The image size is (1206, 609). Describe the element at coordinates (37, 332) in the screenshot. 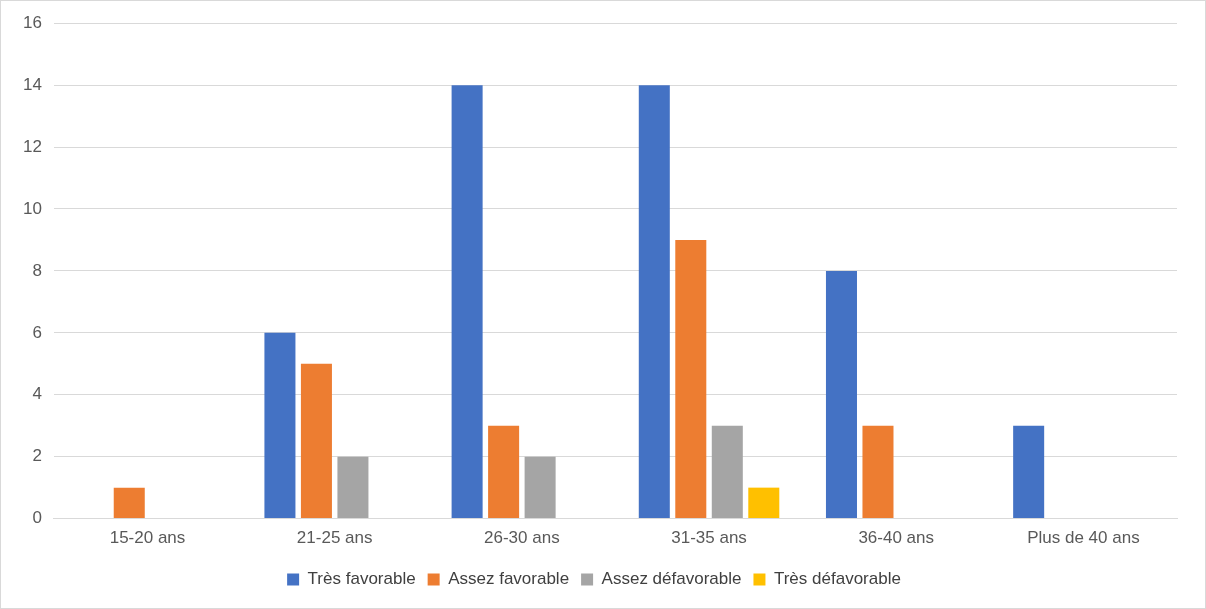

I see `y-tick-label: 6` at that location.